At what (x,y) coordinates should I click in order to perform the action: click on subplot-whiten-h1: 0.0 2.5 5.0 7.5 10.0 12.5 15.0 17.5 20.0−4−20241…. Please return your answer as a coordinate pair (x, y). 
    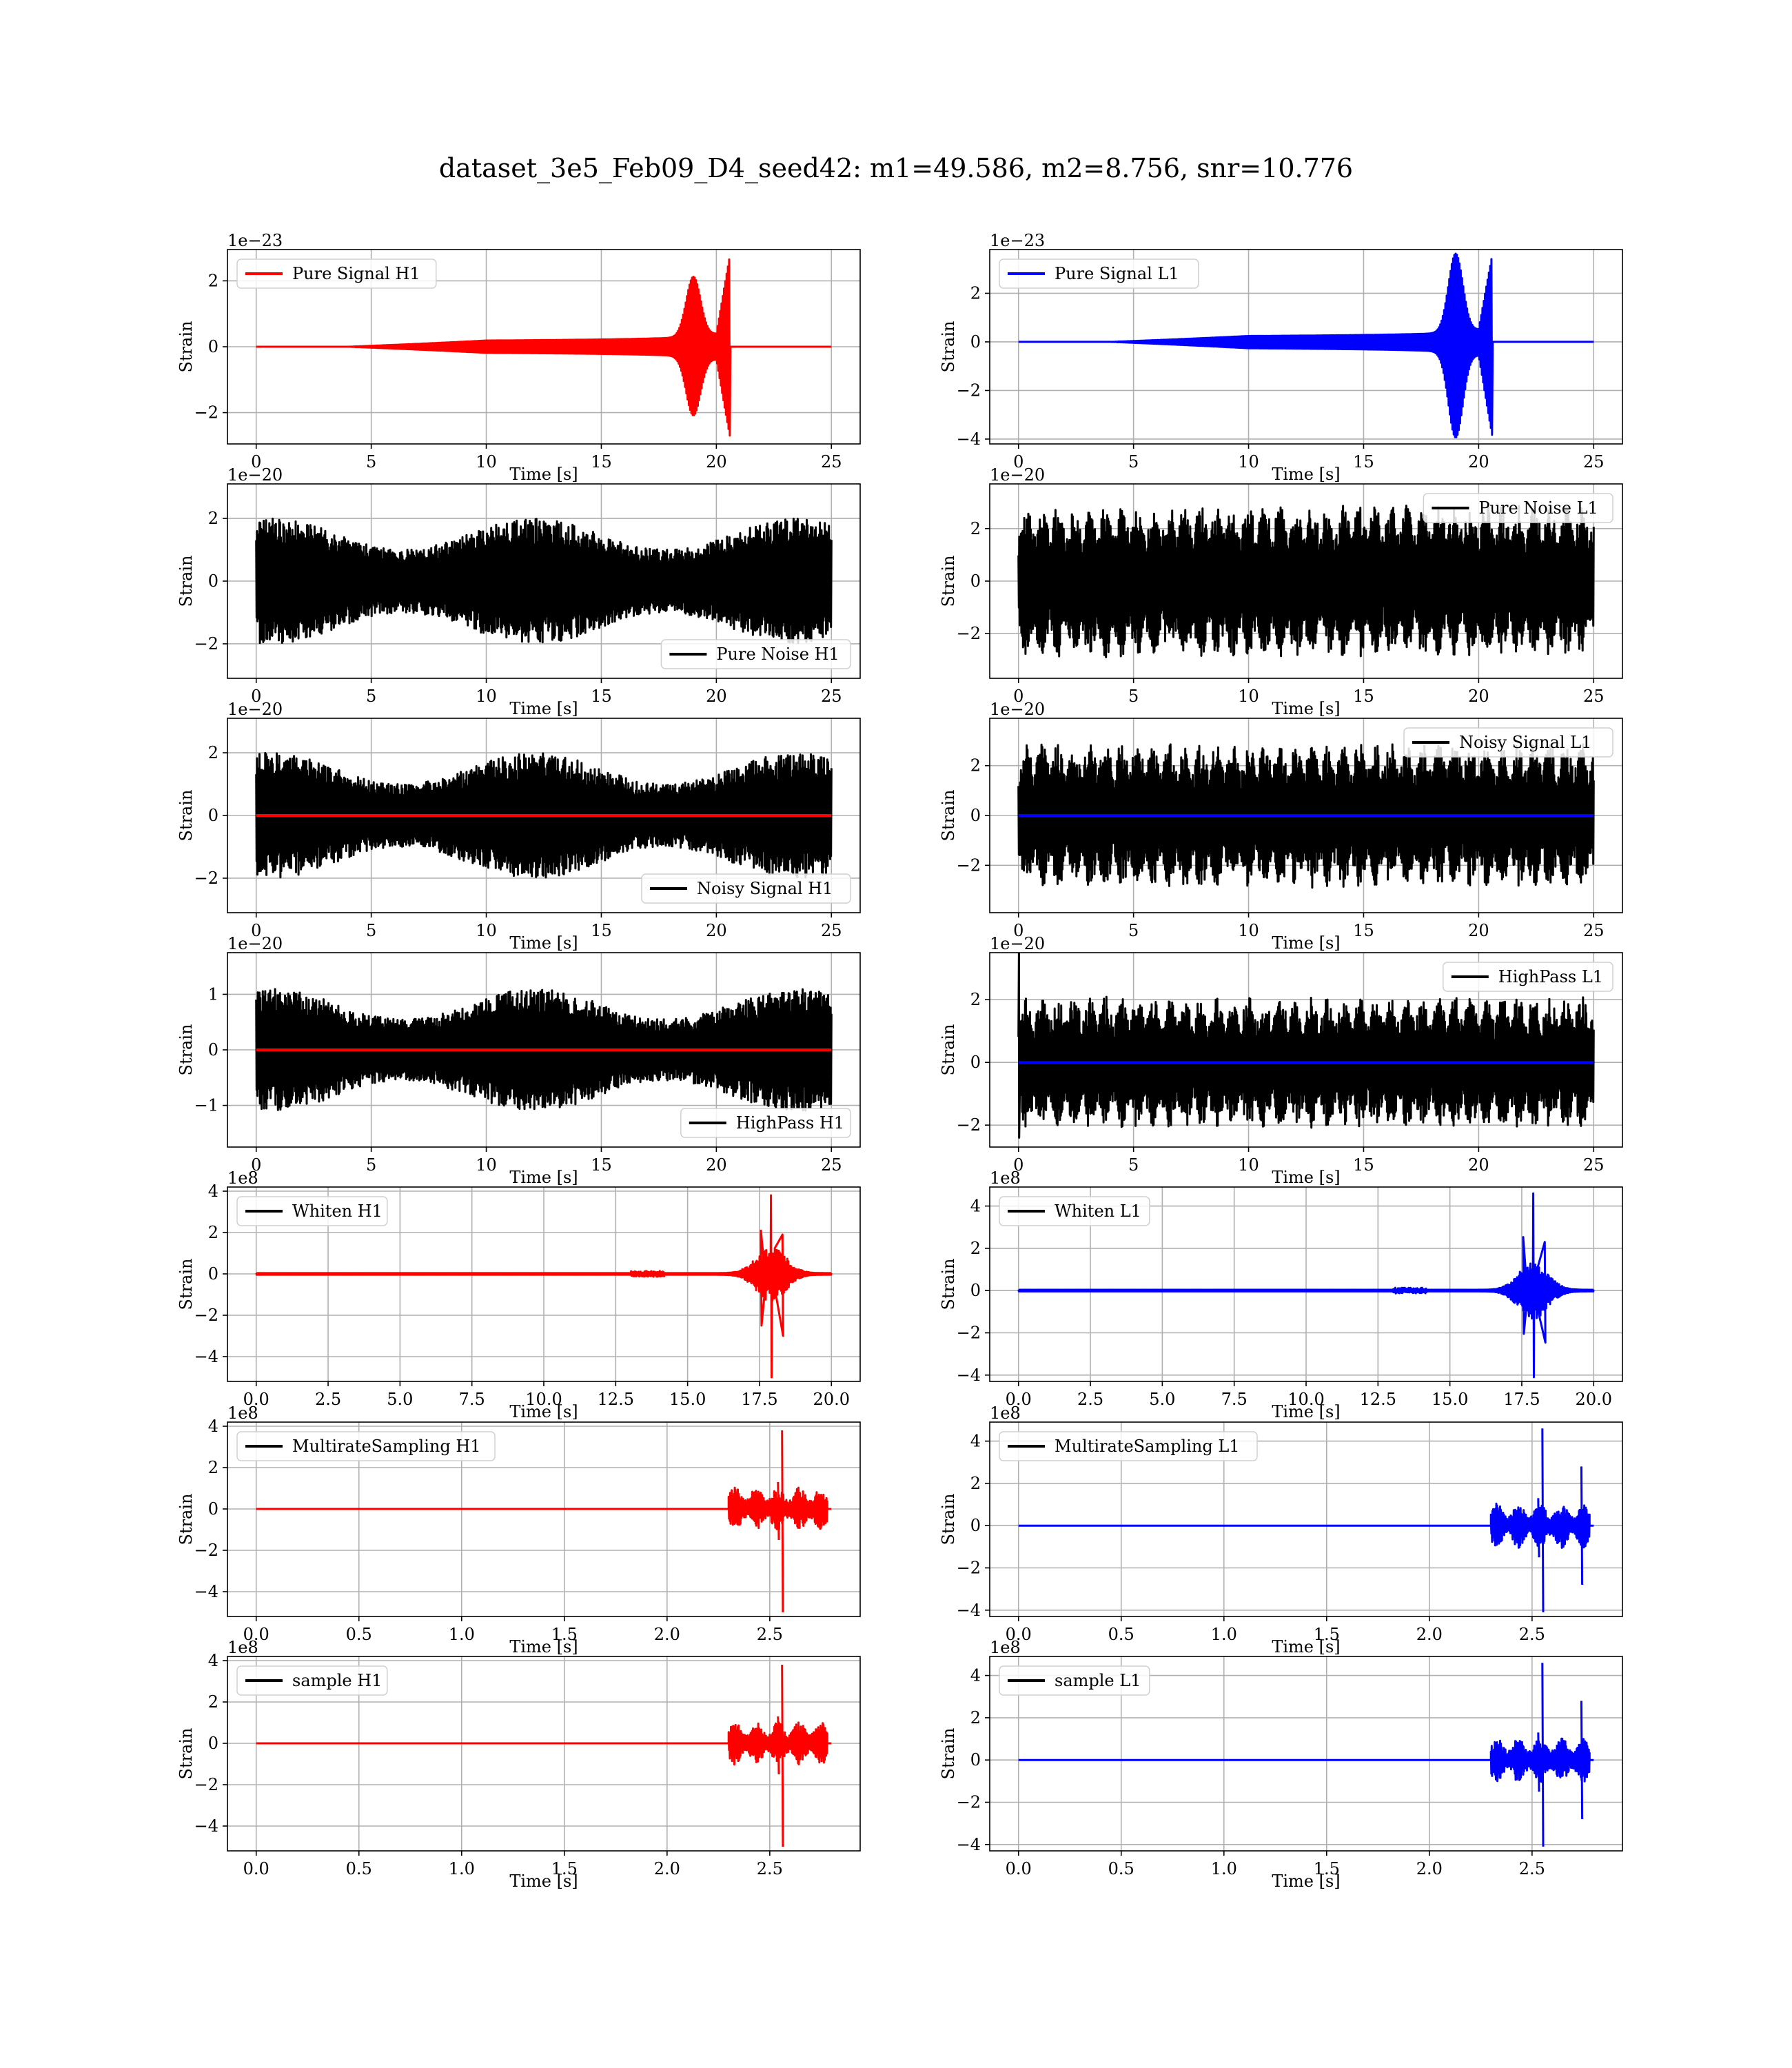
    Looking at the image, I should click on (518, 1294).